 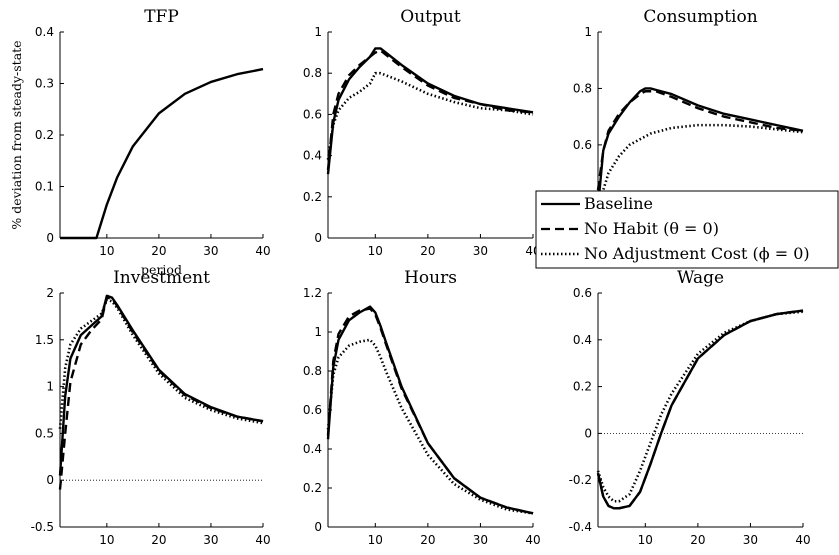 What do you see at coordinates (44, 187) in the screenshot?
I see `y-tick-label: 0.1` at bounding box center [44, 187].